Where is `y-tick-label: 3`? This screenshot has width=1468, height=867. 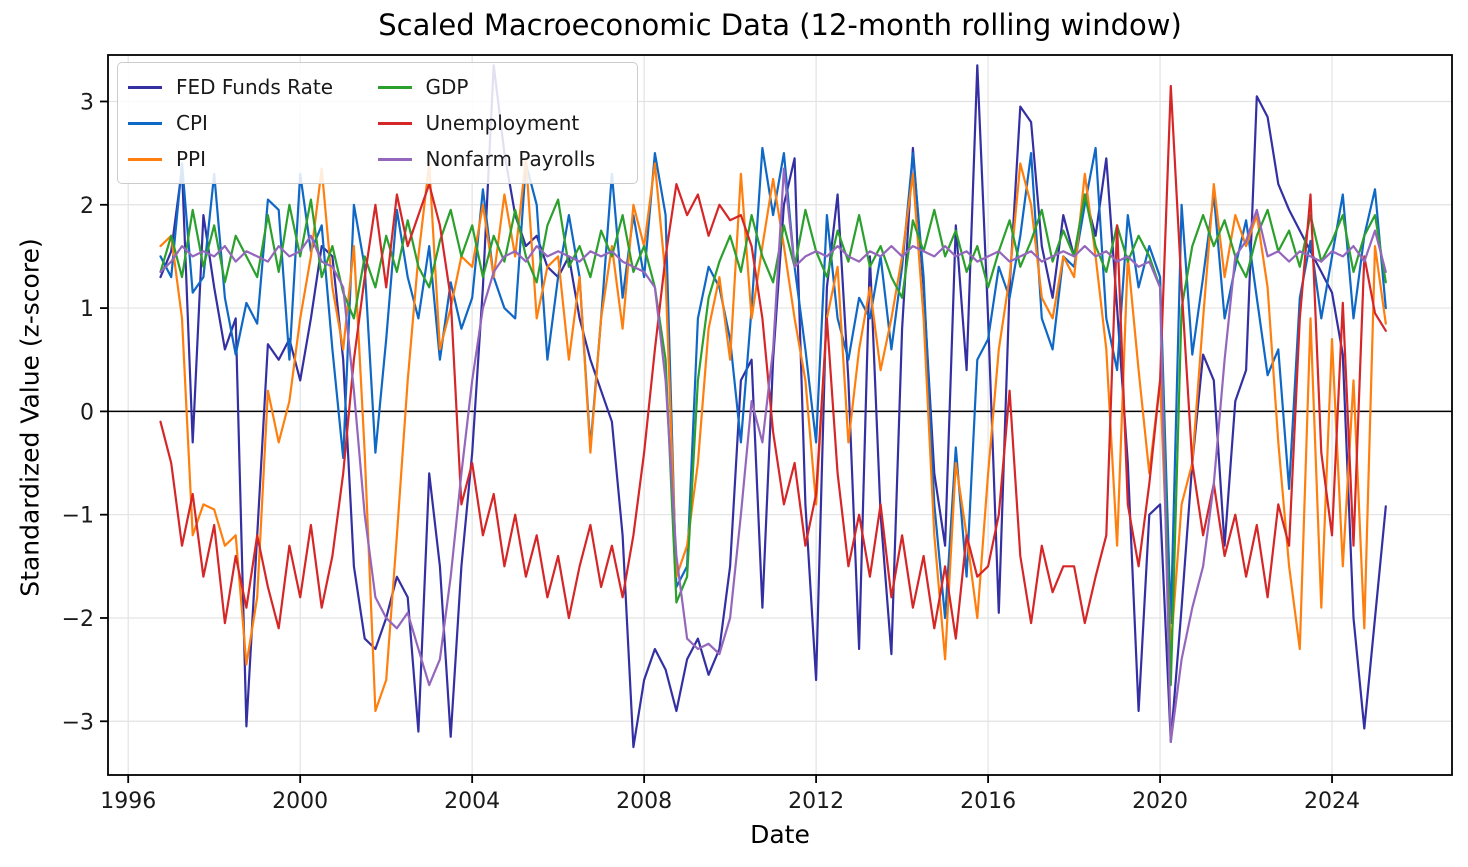 y-tick-label: 3 is located at coordinates (87, 102).